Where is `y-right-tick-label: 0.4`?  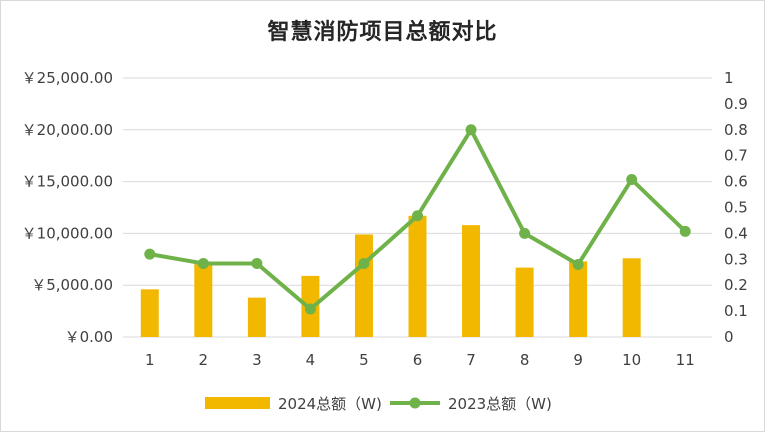
y-right-tick-label: 0.4 is located at coordinates (736, 233).